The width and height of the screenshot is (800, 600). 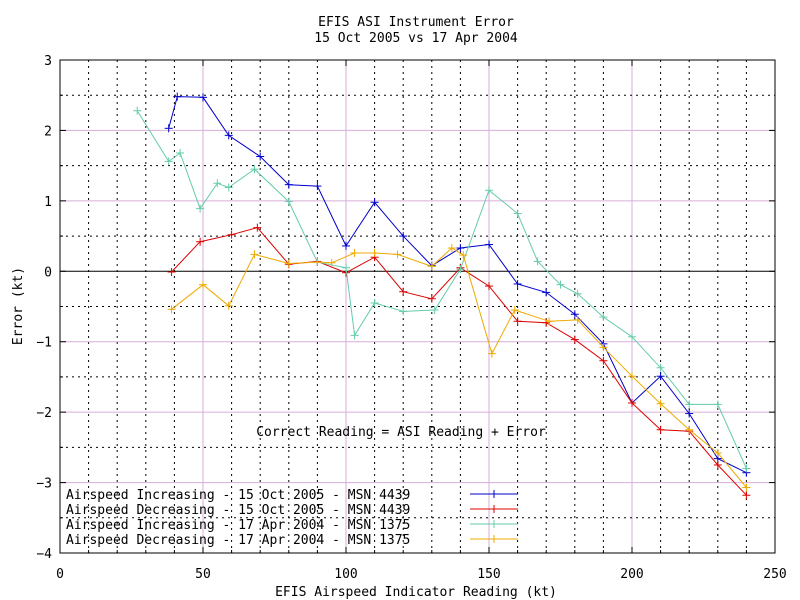 I want to click on y-tick-label: 1, so click(x=48, y=202).